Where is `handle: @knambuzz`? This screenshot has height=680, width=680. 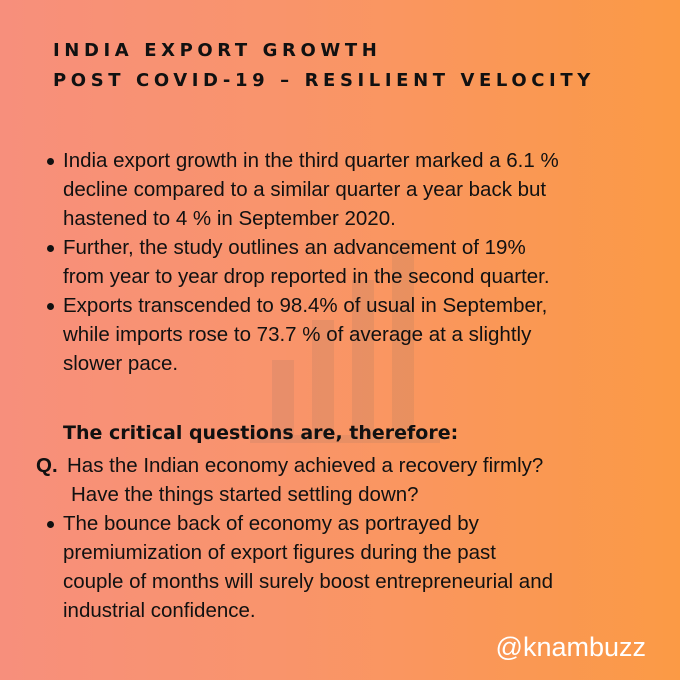 handle: @knambuzz is located at coordinates (570, 647).